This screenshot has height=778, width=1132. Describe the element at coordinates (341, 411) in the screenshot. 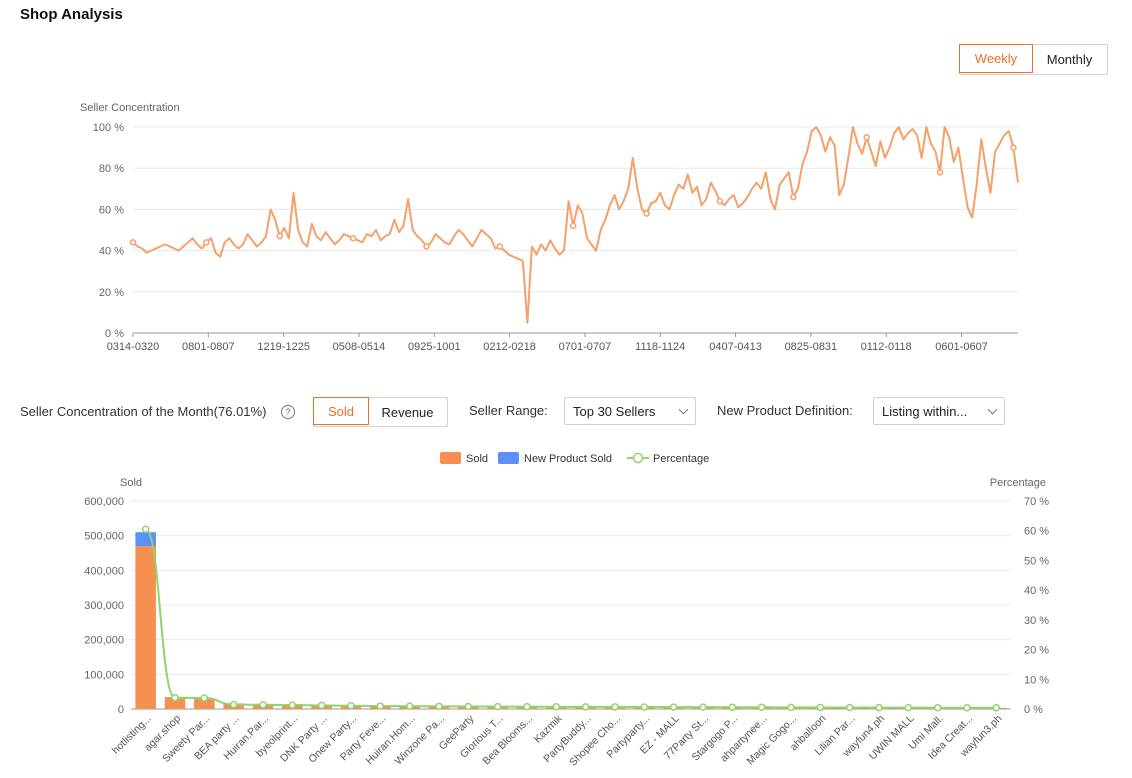

I see `sold-button: Sold` at that location.